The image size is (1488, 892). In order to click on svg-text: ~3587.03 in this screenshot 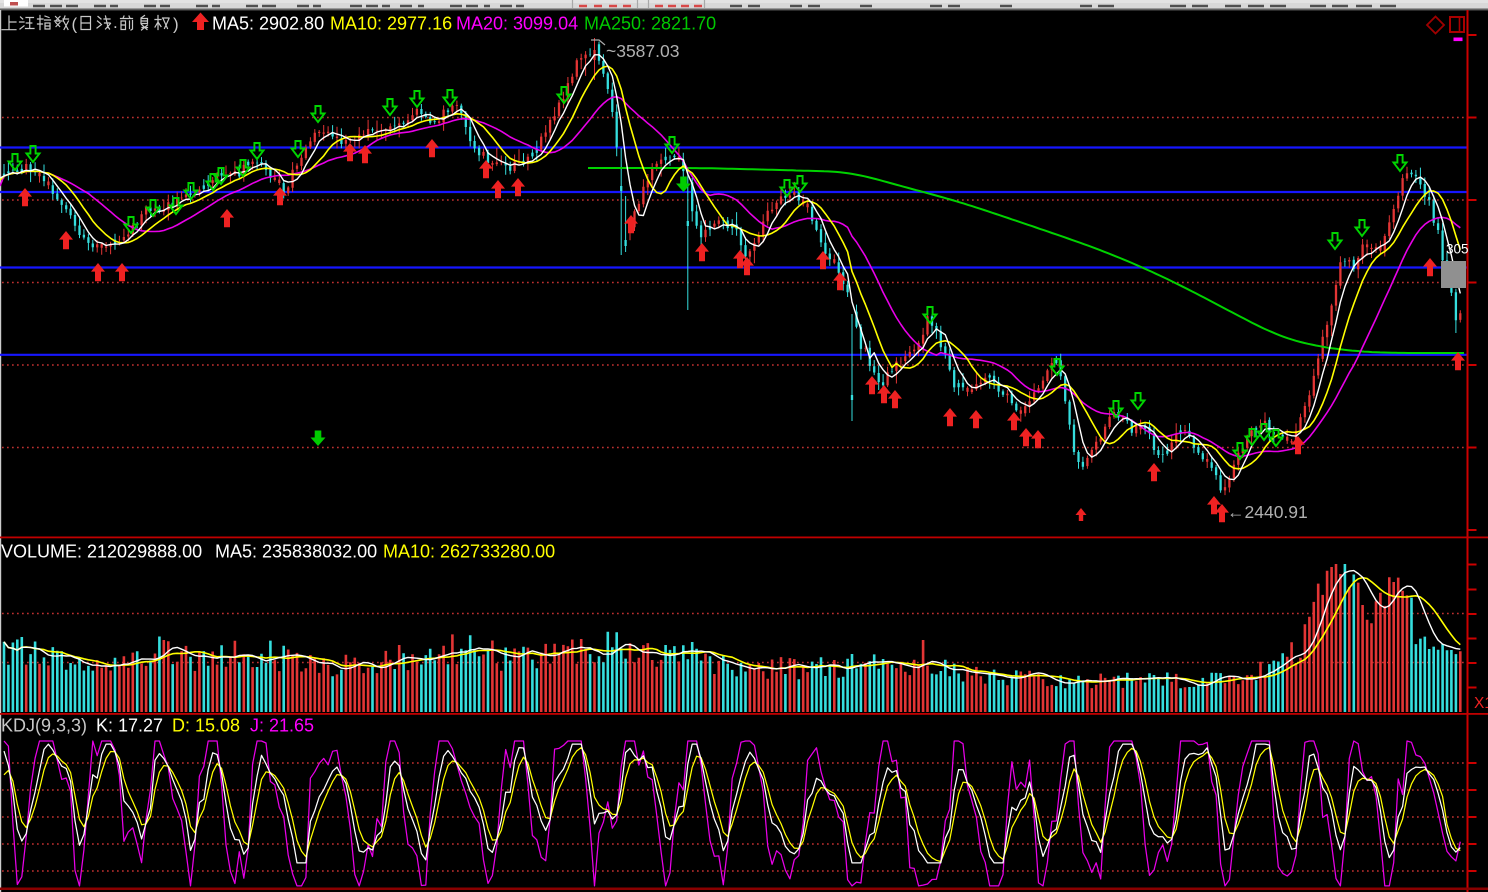, I will do `click(642, 51)`.